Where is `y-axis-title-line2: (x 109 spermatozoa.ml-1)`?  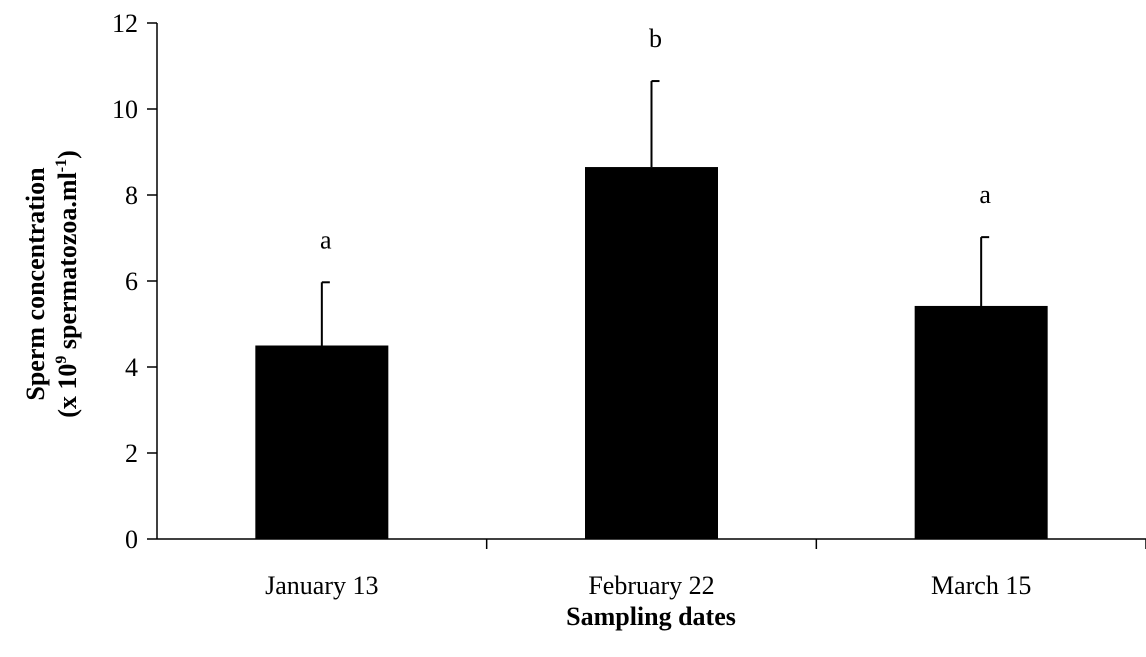 y-axis-title-line2: (x 109 spermatozoa.ml-1) is located at coordinates (67, 284).